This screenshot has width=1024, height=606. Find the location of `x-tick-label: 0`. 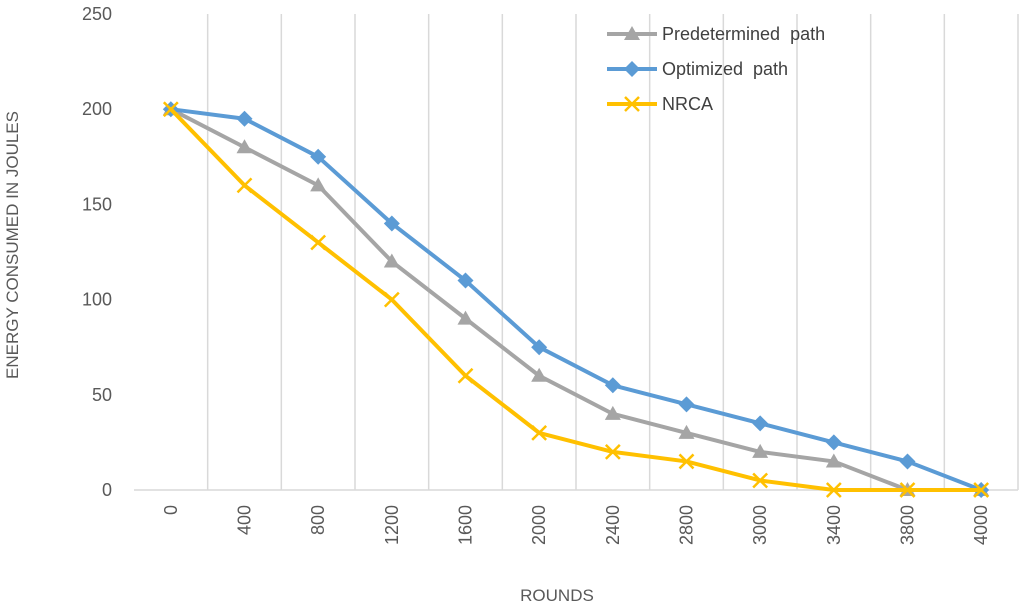

x-tick-label: 0 is located at coordinates (171, 510).